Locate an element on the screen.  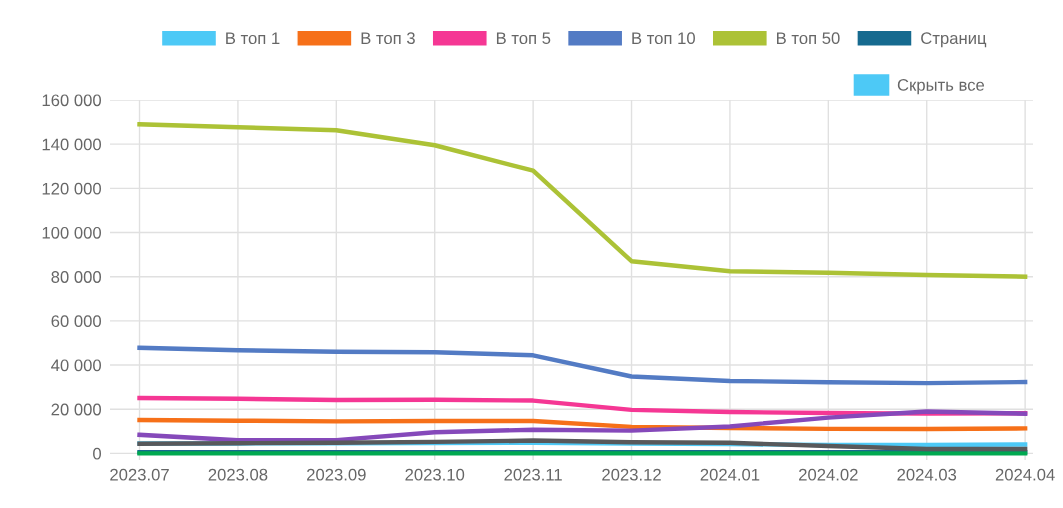
x-tick-label: 2023.07 is located at coordinates (139, 474).